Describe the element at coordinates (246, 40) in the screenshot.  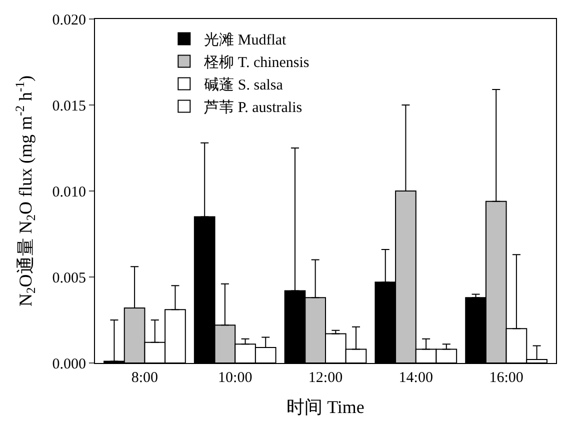
I see `legend-label: 光滩 Mudflat` at that location.